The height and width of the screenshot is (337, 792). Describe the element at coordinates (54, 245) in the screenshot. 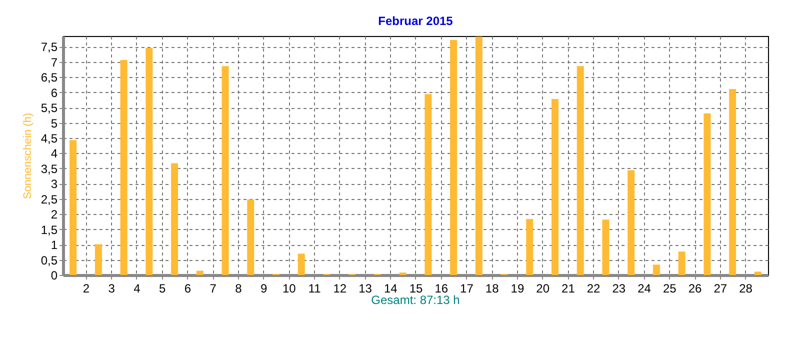

I see `y-tick-label: 1` at that location.